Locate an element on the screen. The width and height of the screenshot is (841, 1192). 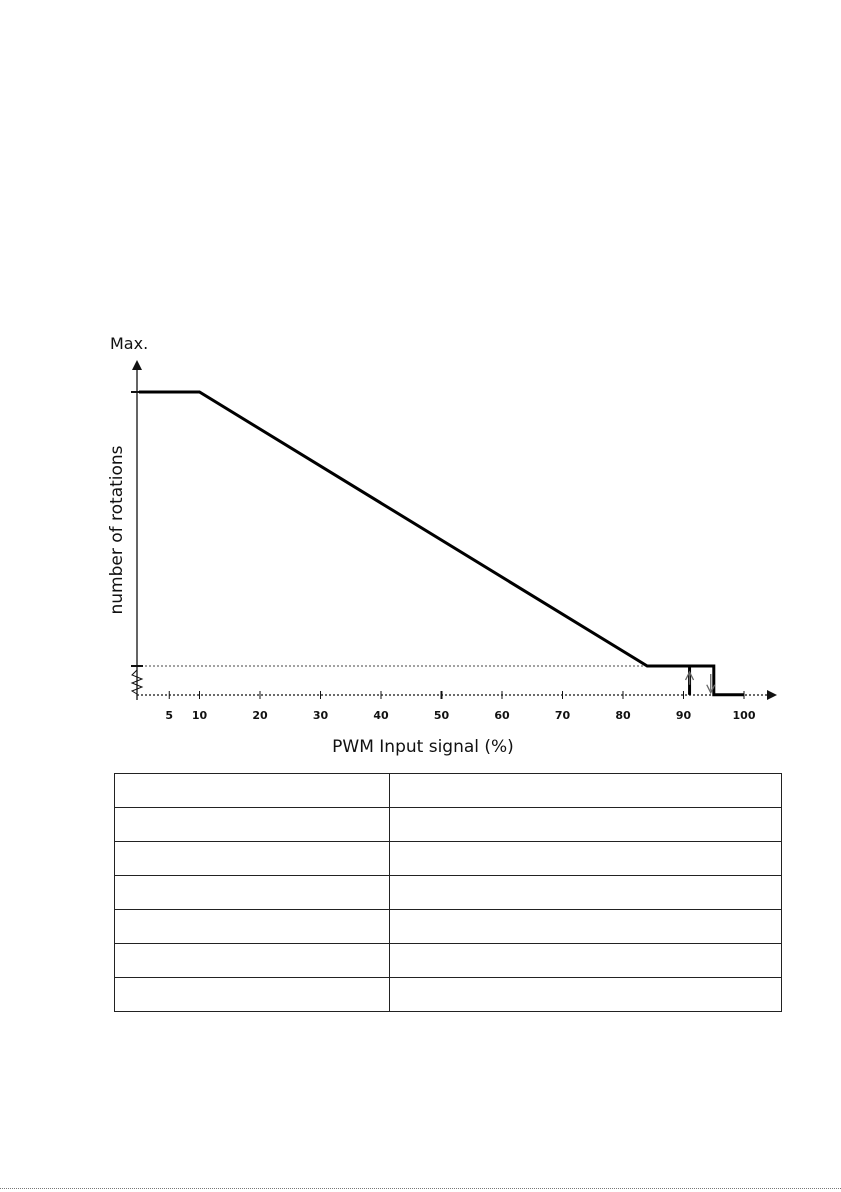
y-axis-break is located at coordinates (137, 682).